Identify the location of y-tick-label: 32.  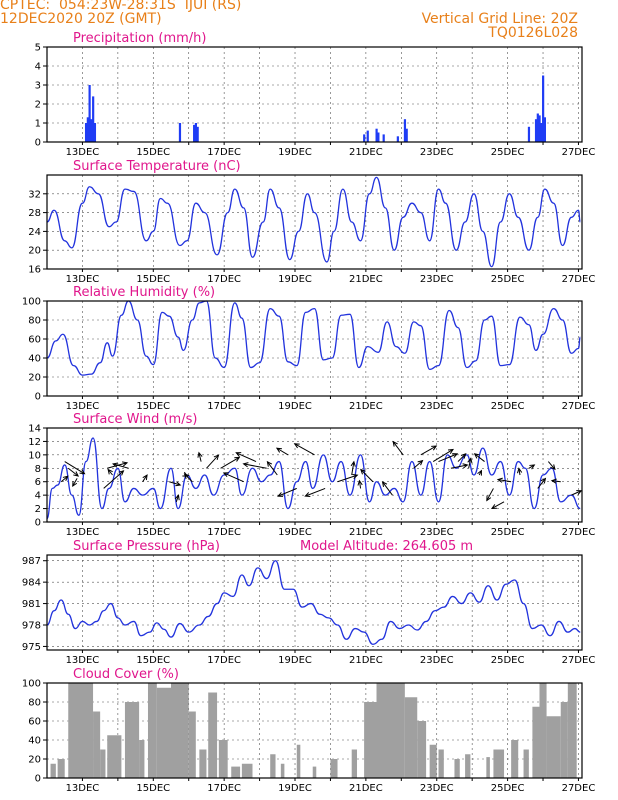
(34, 194).